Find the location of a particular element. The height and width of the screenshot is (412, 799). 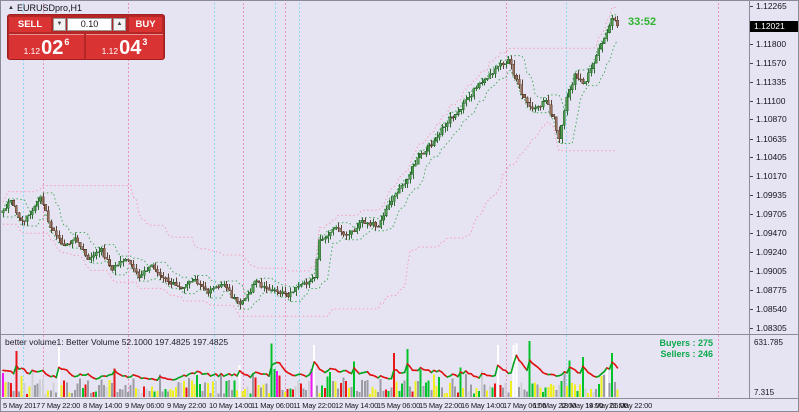

price-axis-label: 1.10170 is located at coordinates (771, 176).